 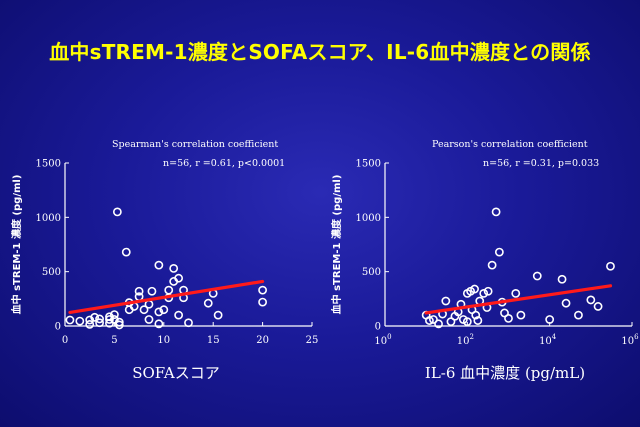 What do you see at coordinates (163, 340) in the screenshot?
I see `x-tick-label: 10` at bounding box center [163, 340].